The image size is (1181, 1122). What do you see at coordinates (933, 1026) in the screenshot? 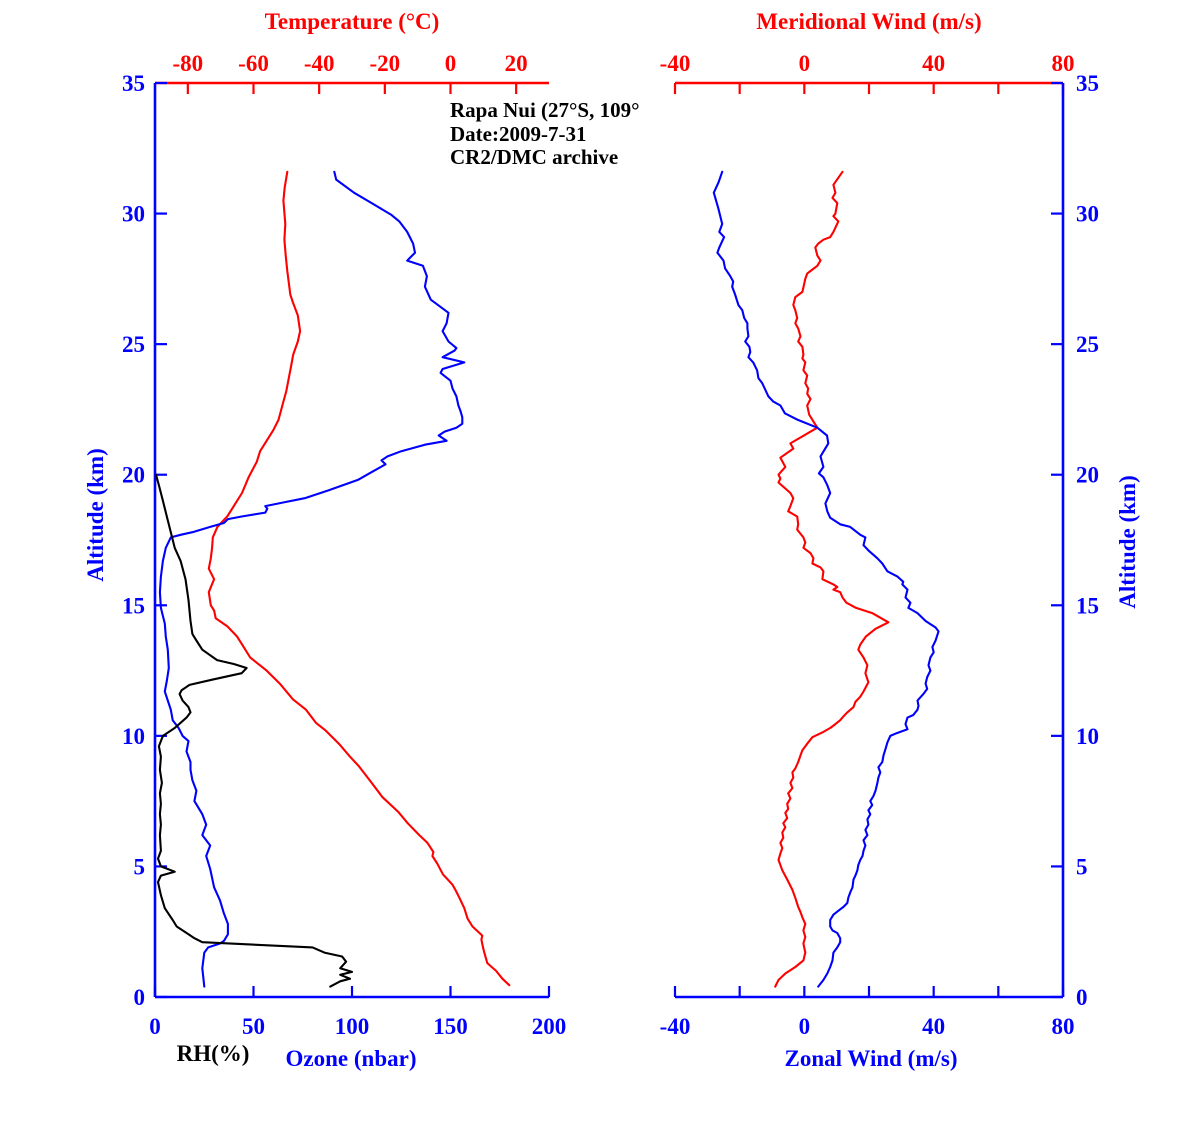
I see `zonal-wind-tick-label: 40` at bounding box center [933, 1026].